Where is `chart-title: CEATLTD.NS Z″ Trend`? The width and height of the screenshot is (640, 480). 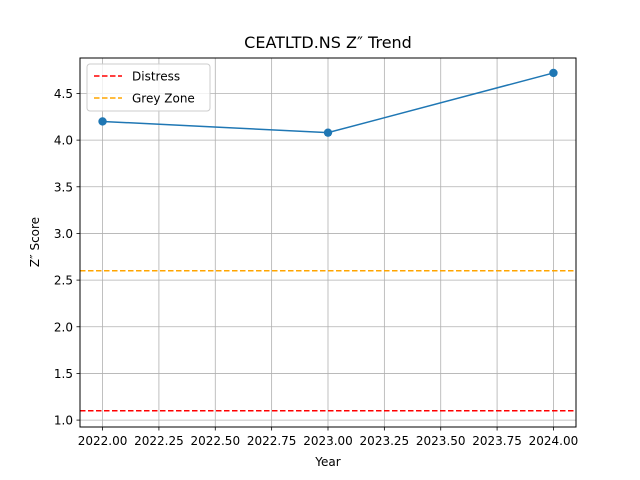 chart-title: CEATLTD.NS Z″ Trend is located at coordinates (328, 42).